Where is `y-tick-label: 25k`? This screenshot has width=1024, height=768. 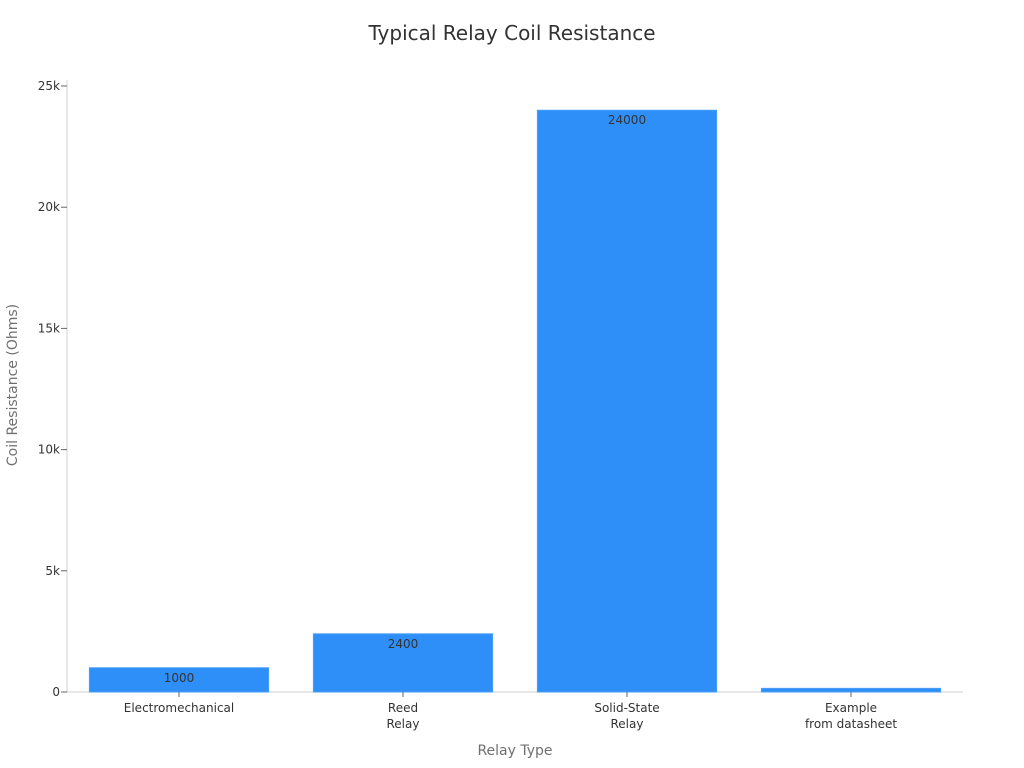 y-tick-label: 25k is located at coordinates (49, 86).